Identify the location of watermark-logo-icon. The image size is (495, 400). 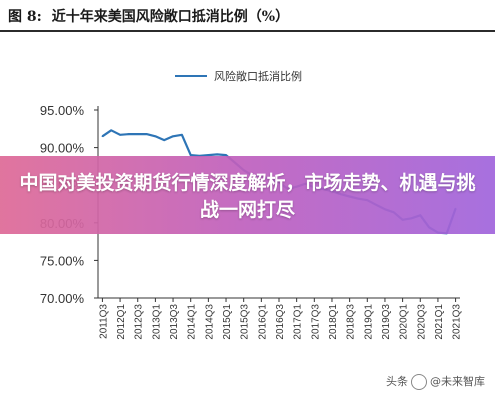
(419, 382).